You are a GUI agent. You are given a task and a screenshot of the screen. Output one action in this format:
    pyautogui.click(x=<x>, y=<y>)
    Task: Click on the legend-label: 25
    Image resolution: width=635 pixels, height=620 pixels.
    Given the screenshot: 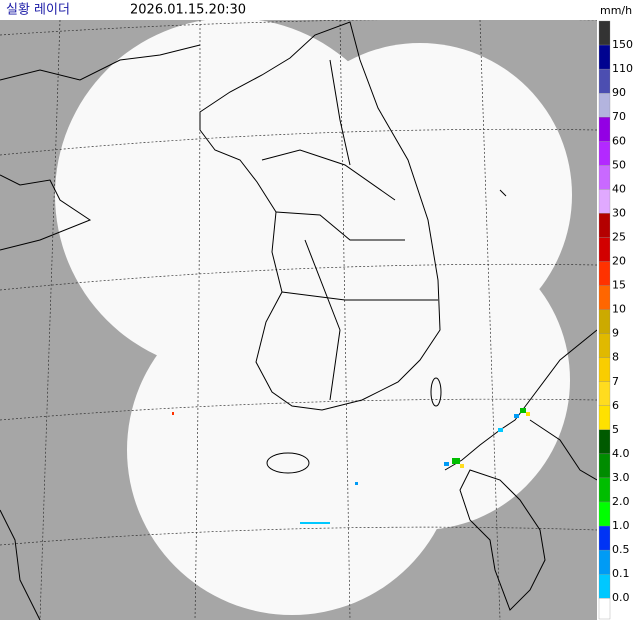 What is the action you would take?
    pyautogui.click(x=619, y=236)
    